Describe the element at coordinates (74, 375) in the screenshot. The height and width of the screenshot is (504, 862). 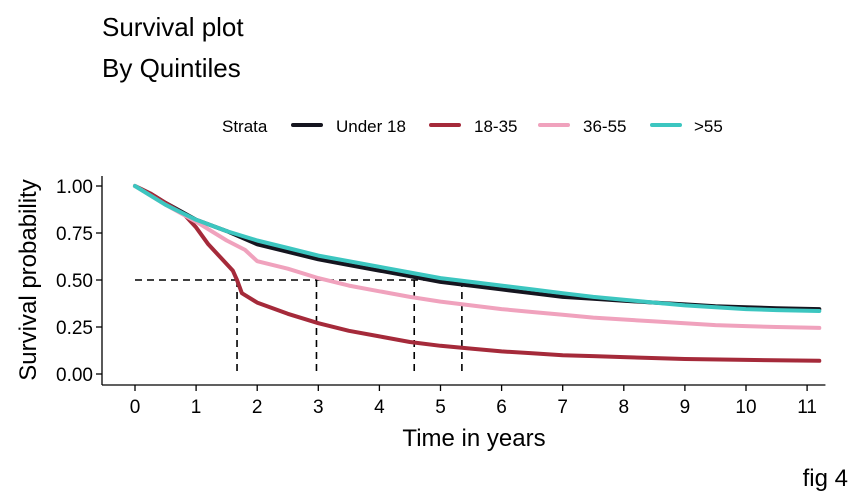
I see `y-tick-label: 0.00` at that location.